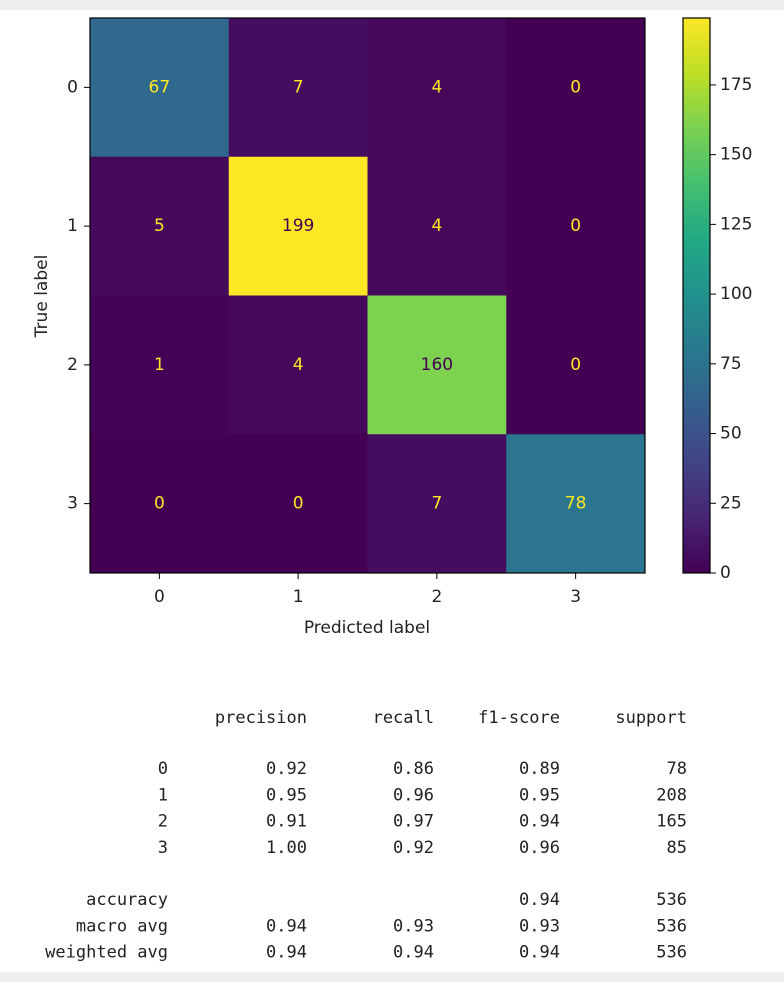  I want to click on colorbar, so click(696, 295).